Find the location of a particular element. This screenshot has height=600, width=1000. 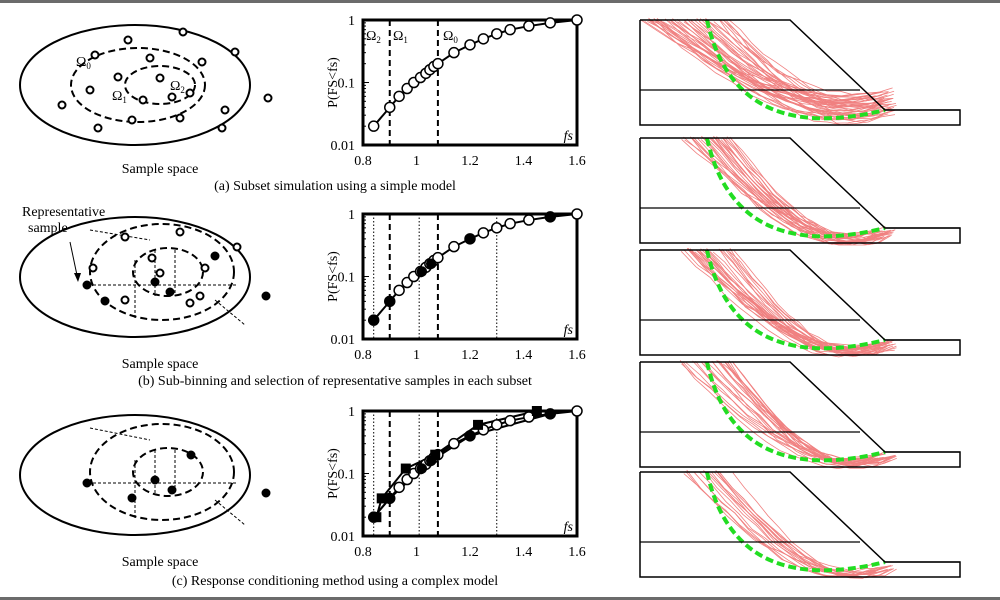

omega0-label: Ω0 is located at coordinates (83, 63).